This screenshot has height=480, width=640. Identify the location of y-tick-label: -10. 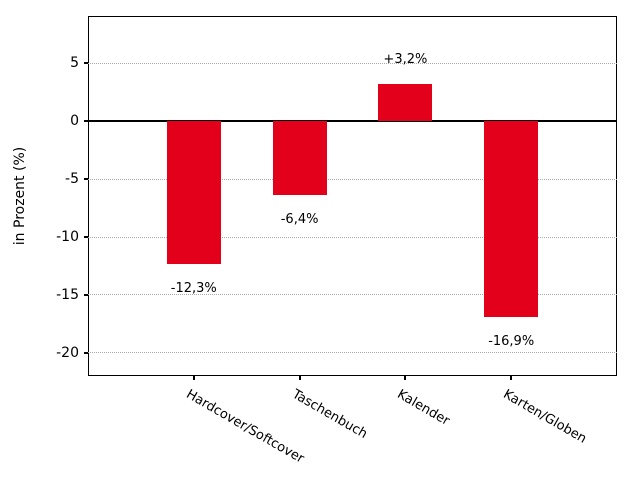
(67, 237).